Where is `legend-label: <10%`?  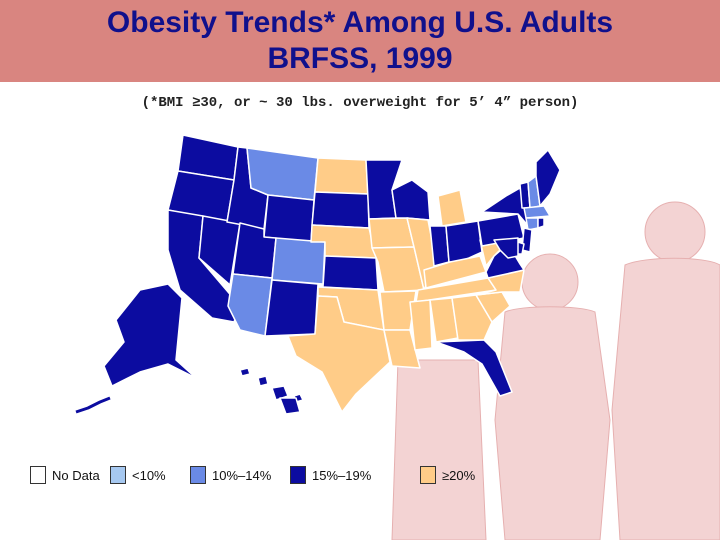
legend-label: <10% is located at coordinates (149, 475).